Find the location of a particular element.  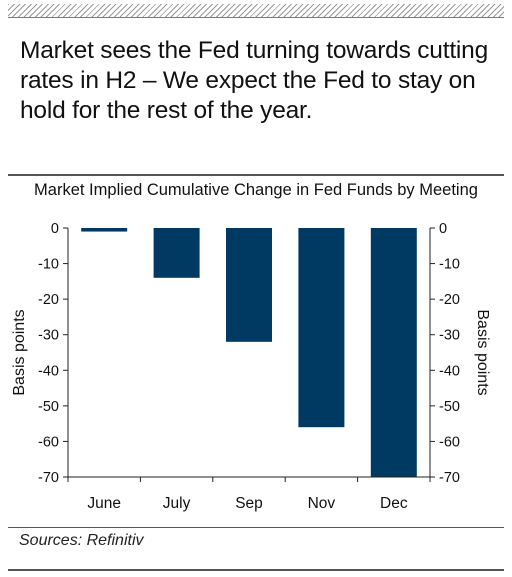

y-tick-label-right: -50 is located at coordinates (449, 407).